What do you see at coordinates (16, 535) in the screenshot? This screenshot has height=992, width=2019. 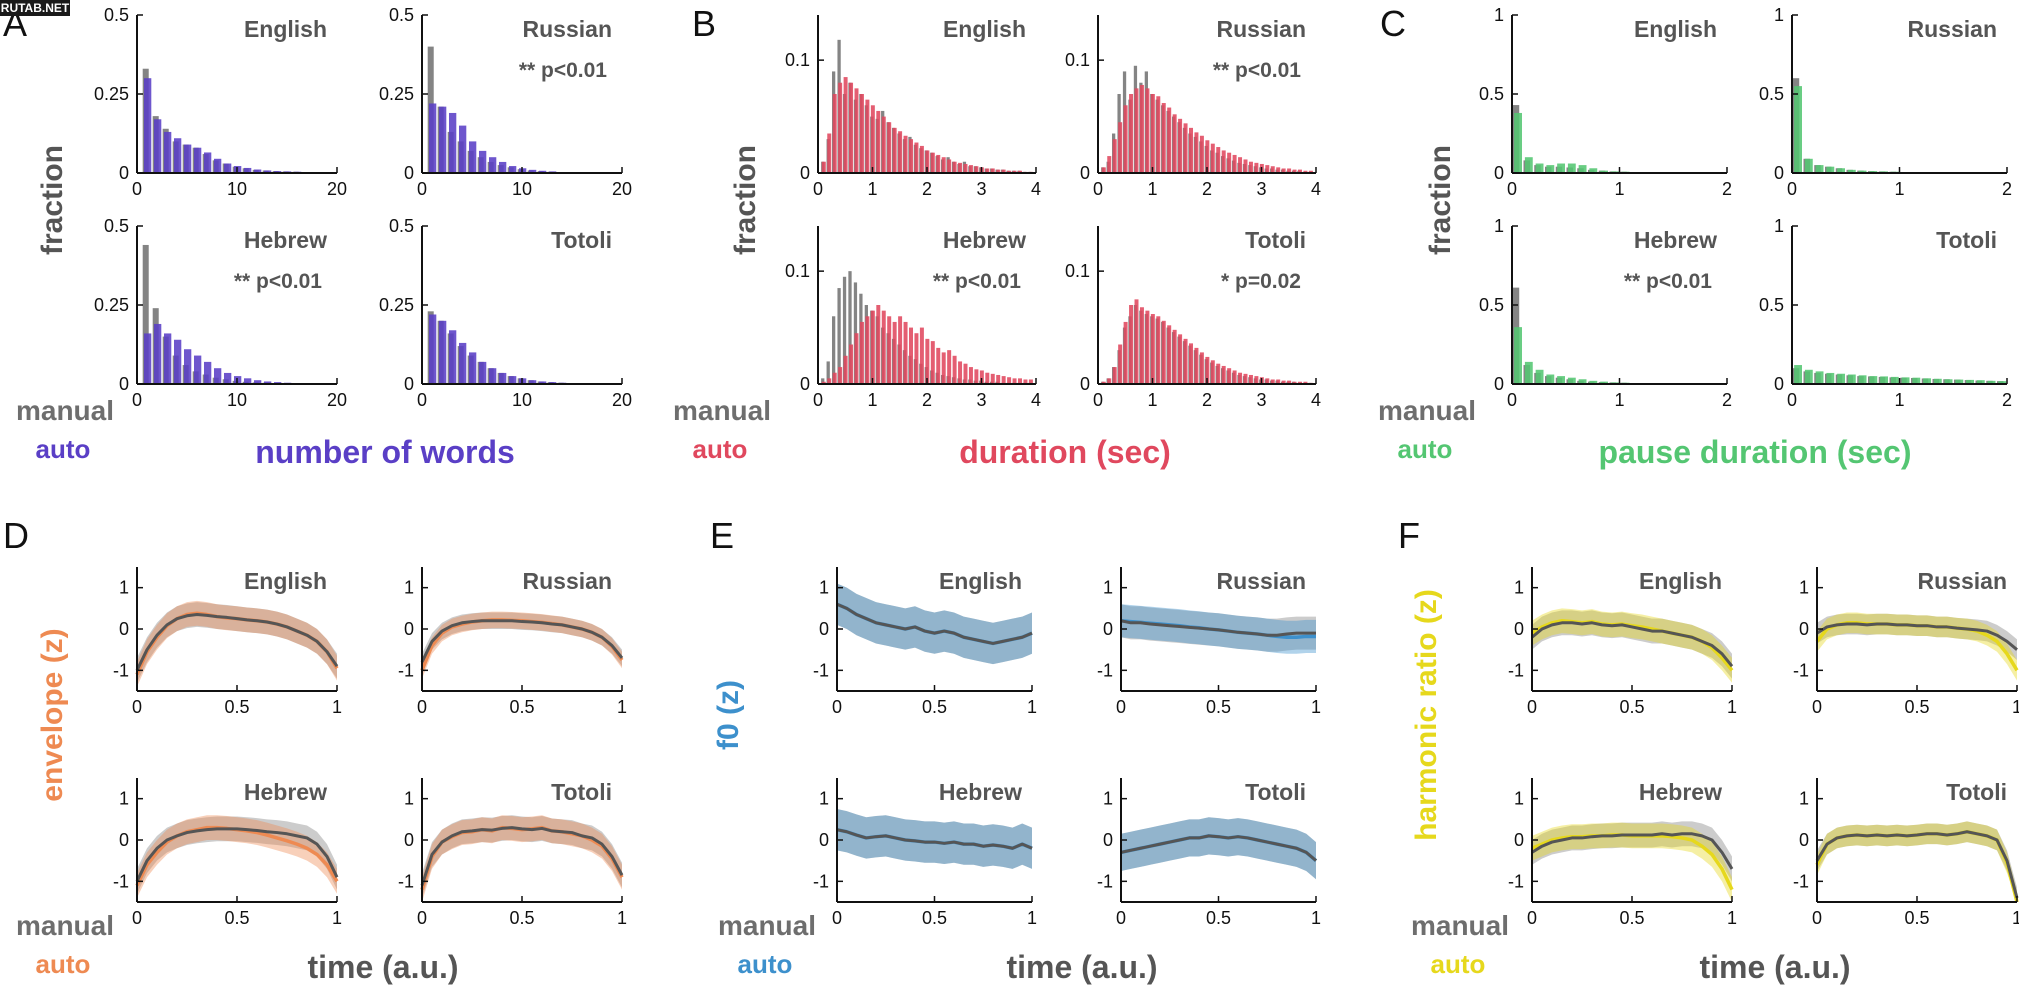 I see `panel-letter: D` at bounding box center [16, 535].